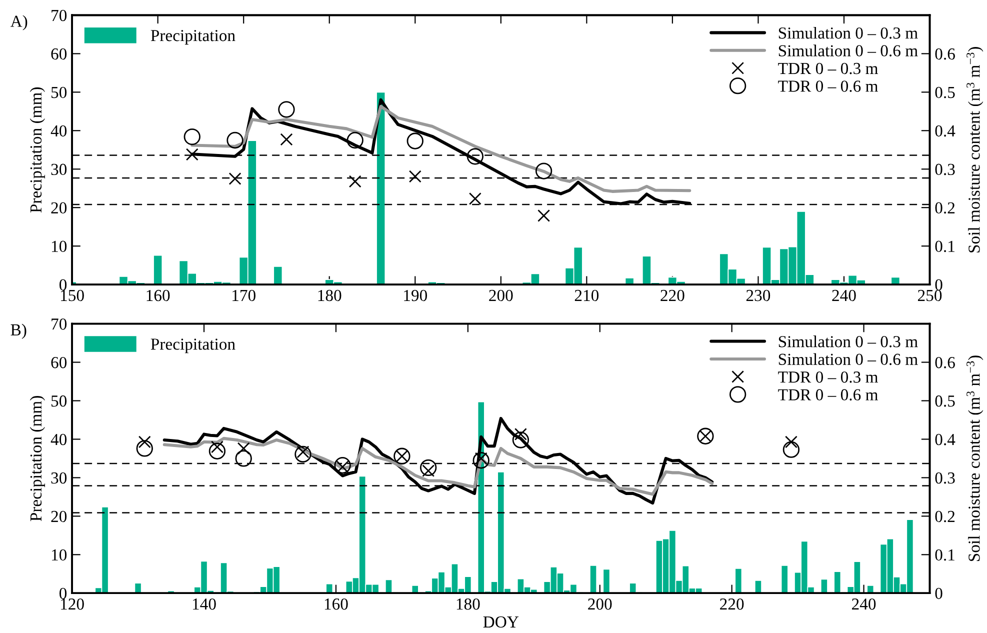  What do you see at coordinates (72, 604) in the screenshot?
I see `x-tick-label: 120` at bounding box center [72, 604].